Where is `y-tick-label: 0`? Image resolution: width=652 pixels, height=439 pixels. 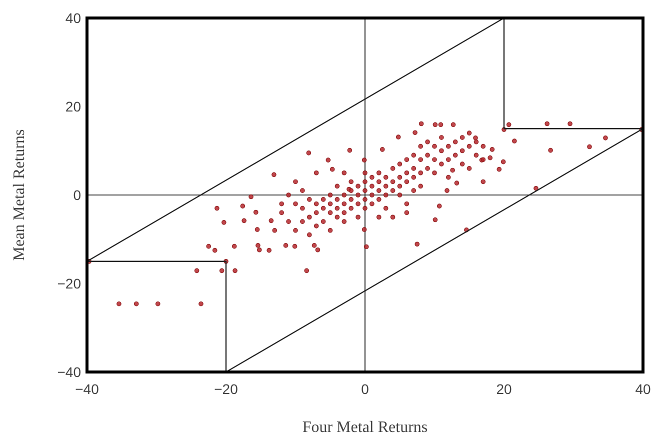 y-tick-label: 0 is located at coordinates (77, 195).